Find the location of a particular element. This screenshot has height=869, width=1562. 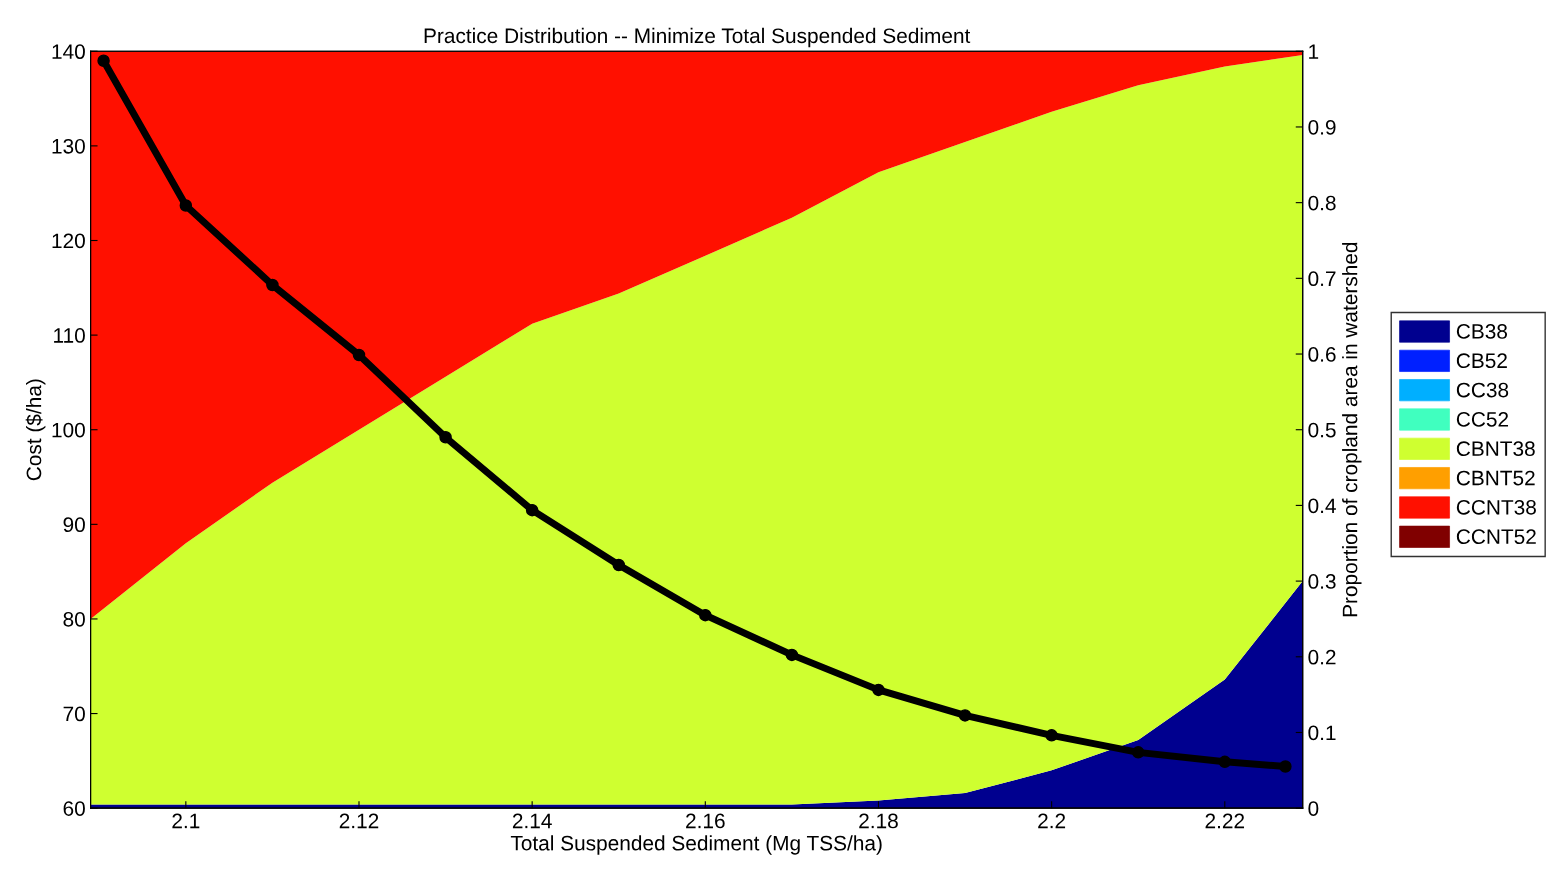

legend-label: CB38 is located at coordinates (1482, 331).